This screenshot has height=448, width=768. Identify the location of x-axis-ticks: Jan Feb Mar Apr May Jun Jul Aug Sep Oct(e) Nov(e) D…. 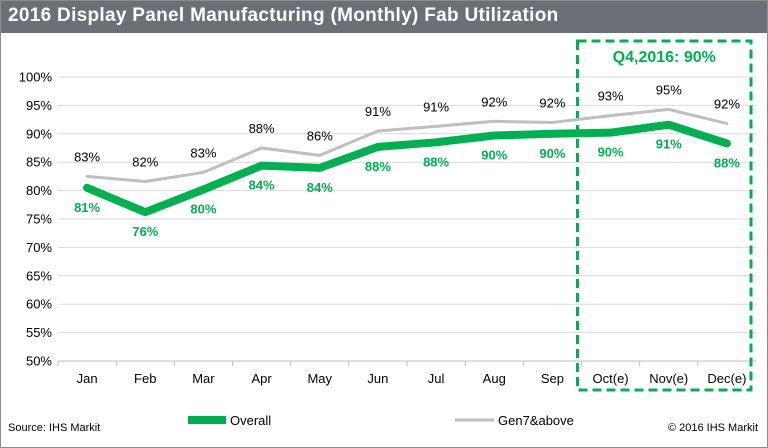
(401, 373).